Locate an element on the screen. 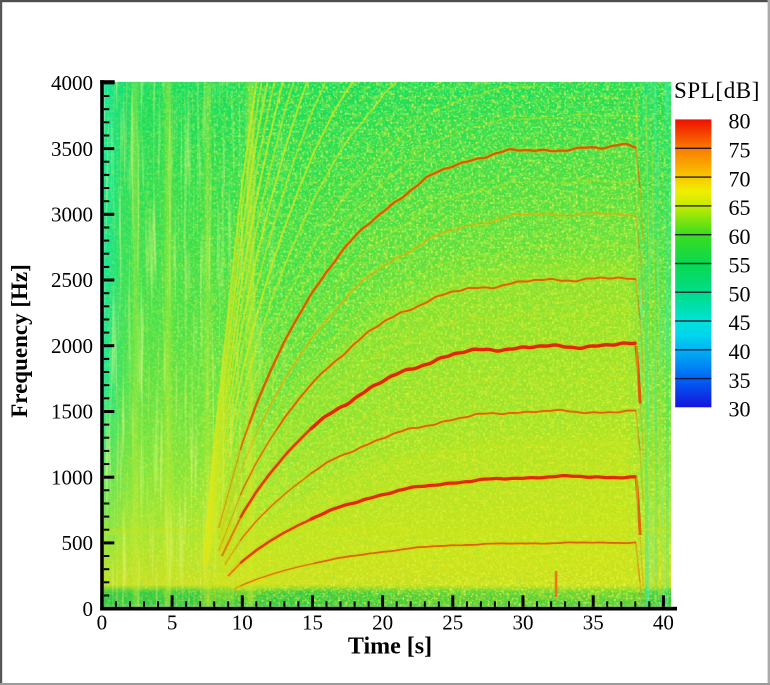  svg-text: 1000 is located at coordinates (72, 477).